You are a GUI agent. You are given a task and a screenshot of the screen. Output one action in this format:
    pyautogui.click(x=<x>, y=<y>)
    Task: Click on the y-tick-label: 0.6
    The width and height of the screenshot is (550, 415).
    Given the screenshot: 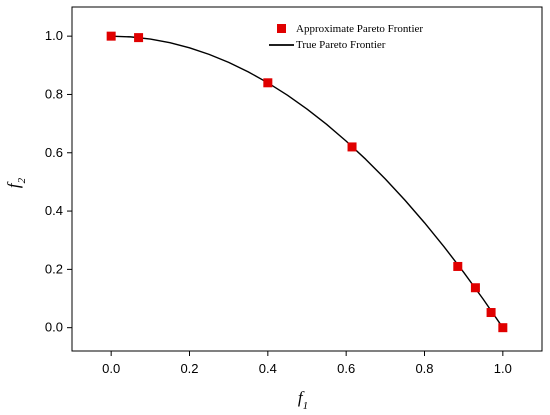 What is the action you would take?
    pyautogui.click(x=54, y=152)
    